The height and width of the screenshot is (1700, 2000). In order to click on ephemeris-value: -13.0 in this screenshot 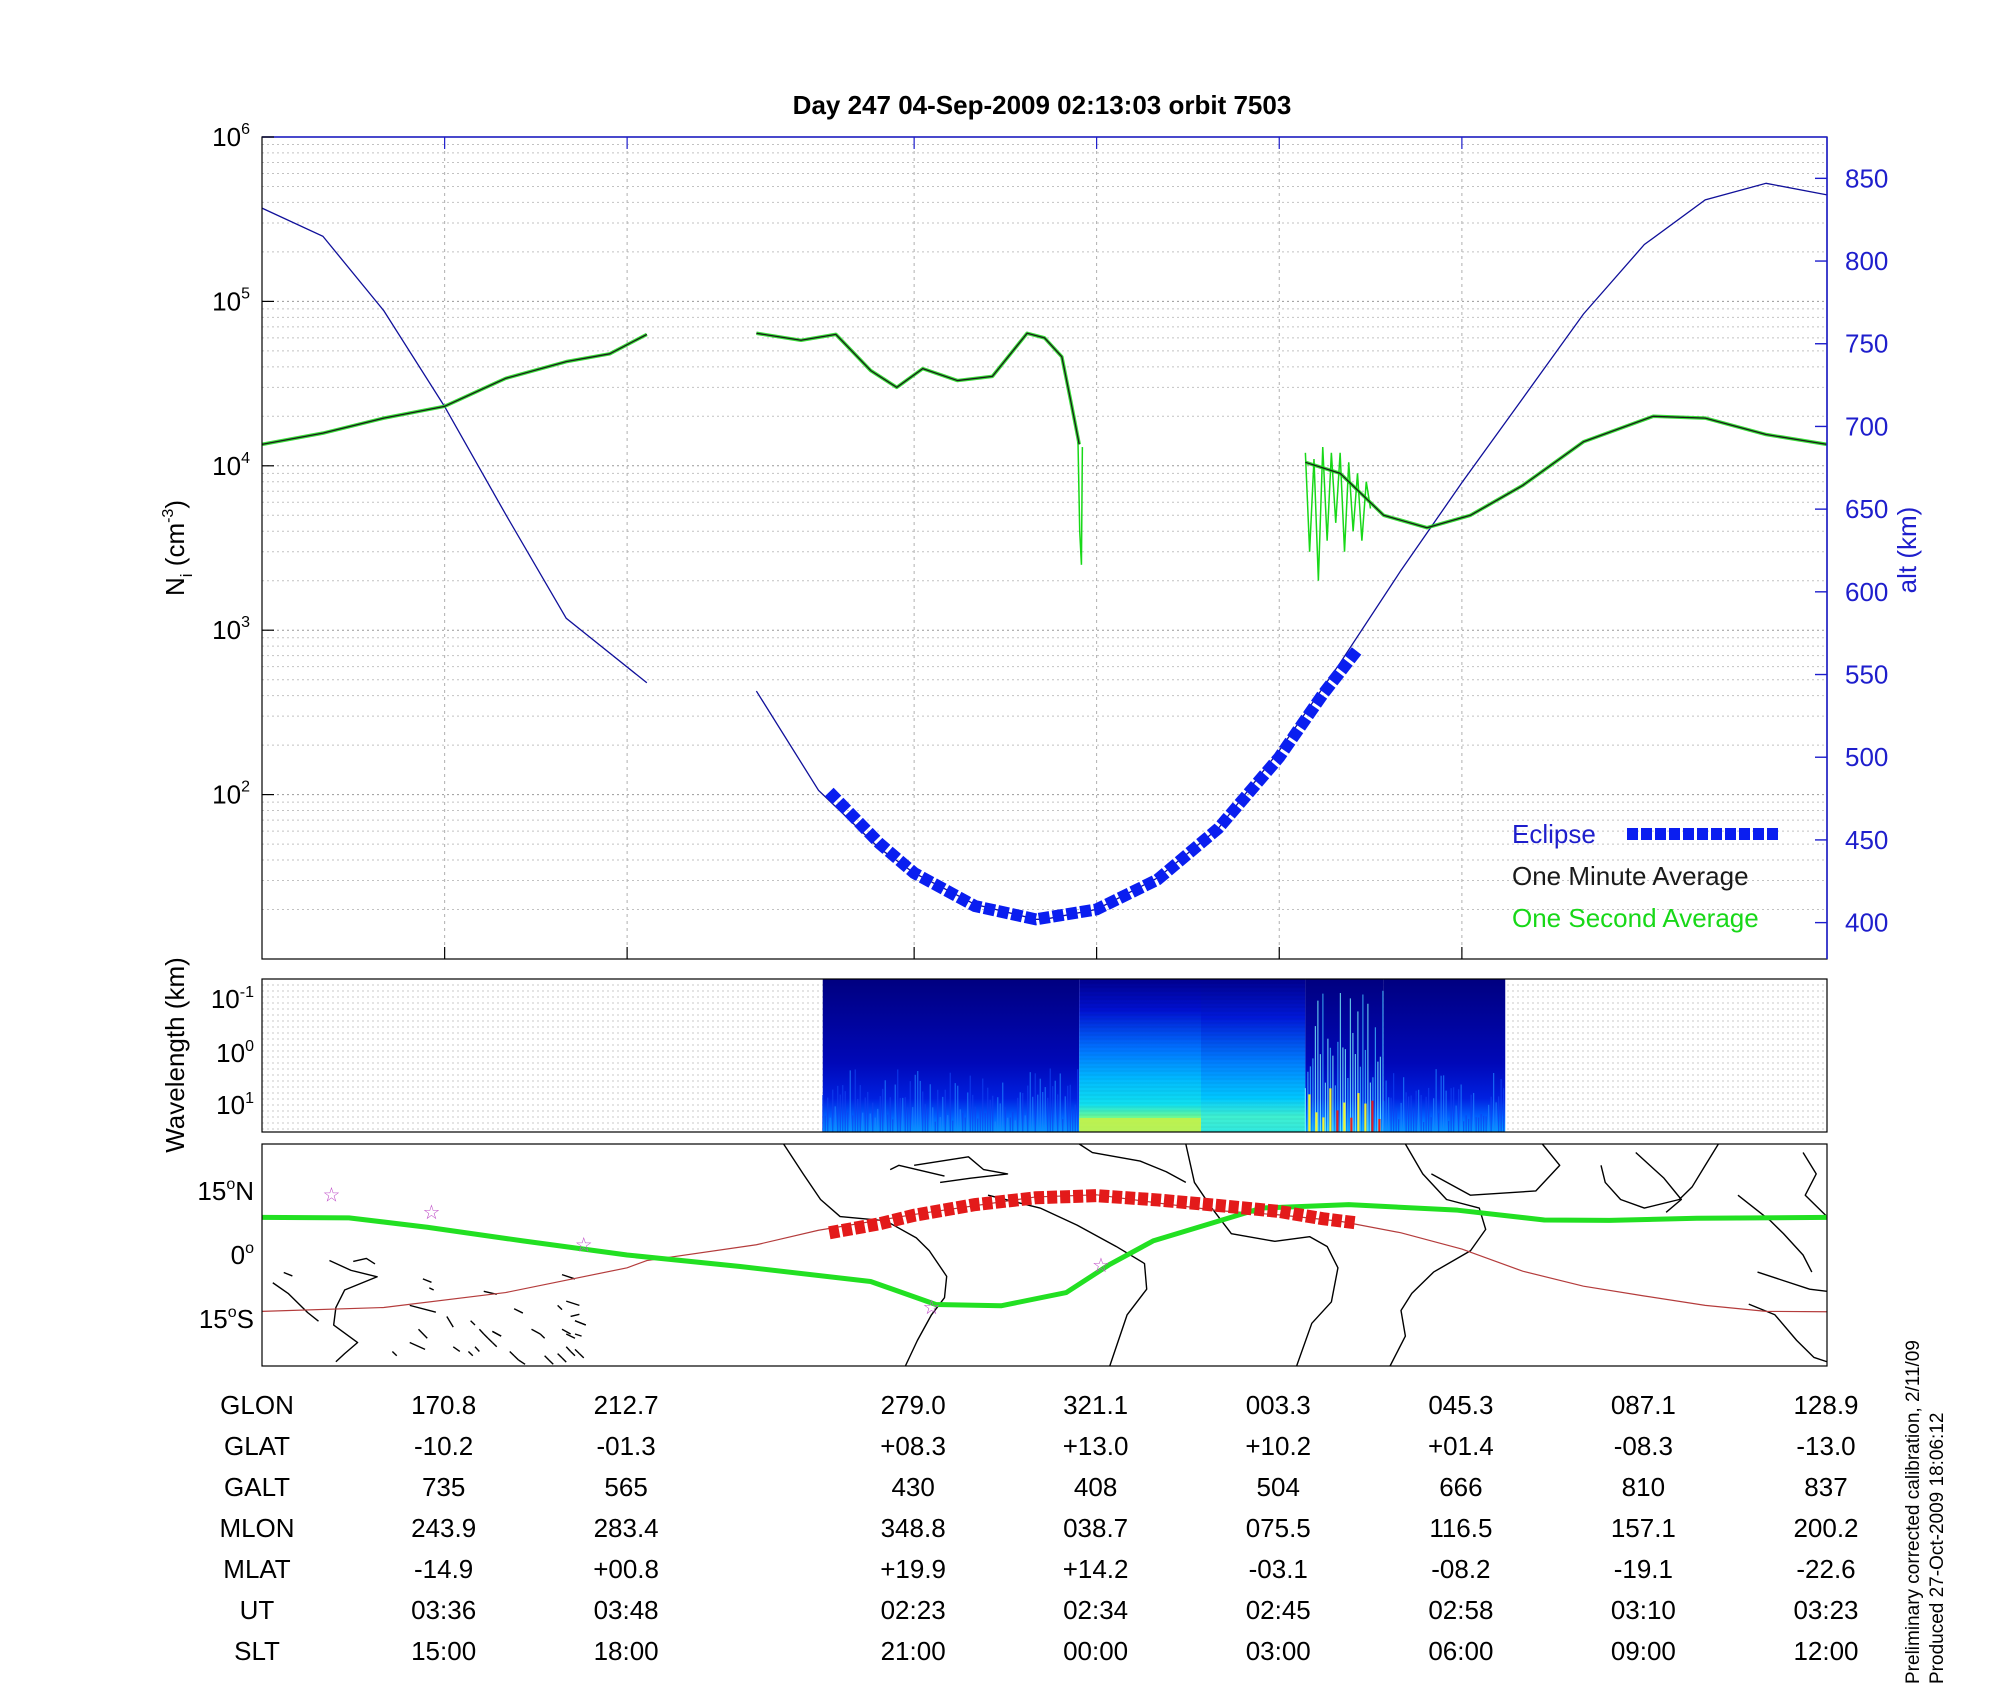, I will do `click(1825, 1446)`.